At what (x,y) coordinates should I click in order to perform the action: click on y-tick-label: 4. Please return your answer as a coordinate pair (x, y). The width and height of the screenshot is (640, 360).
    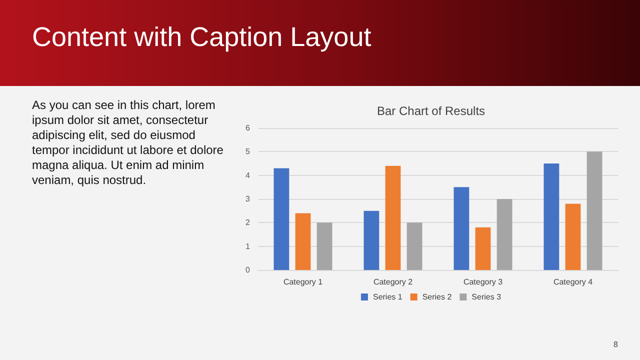
    Looking at the image, I should click on (248, 175).